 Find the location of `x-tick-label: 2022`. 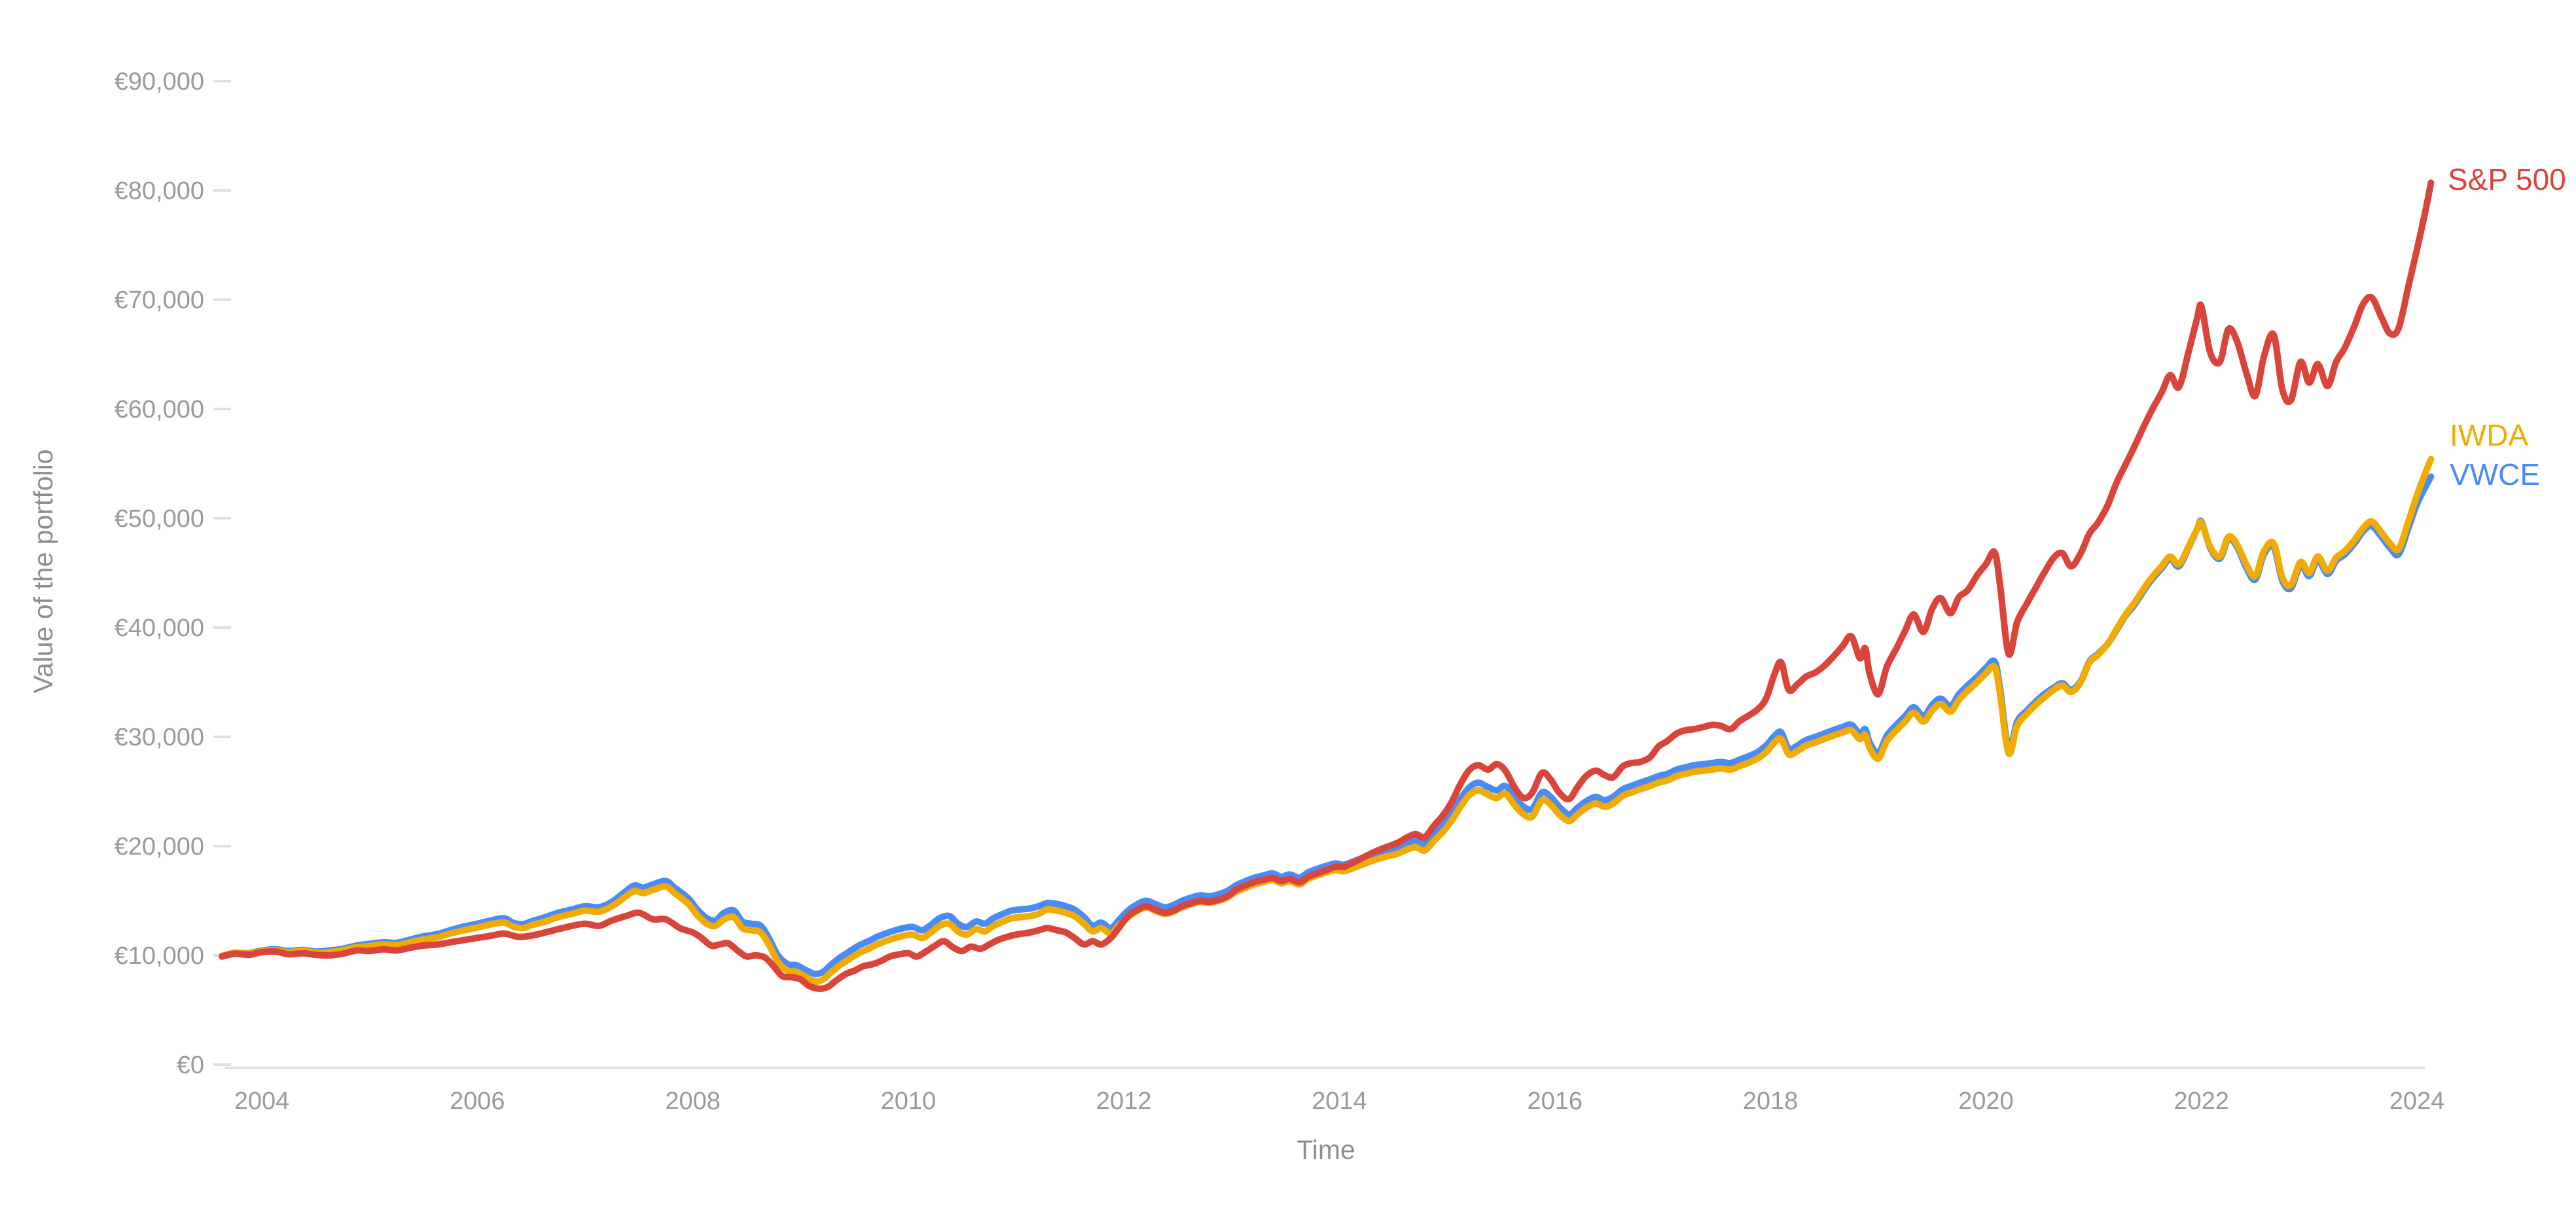

x-tick-label: 2022 is located at coordinates (2201, 1101).